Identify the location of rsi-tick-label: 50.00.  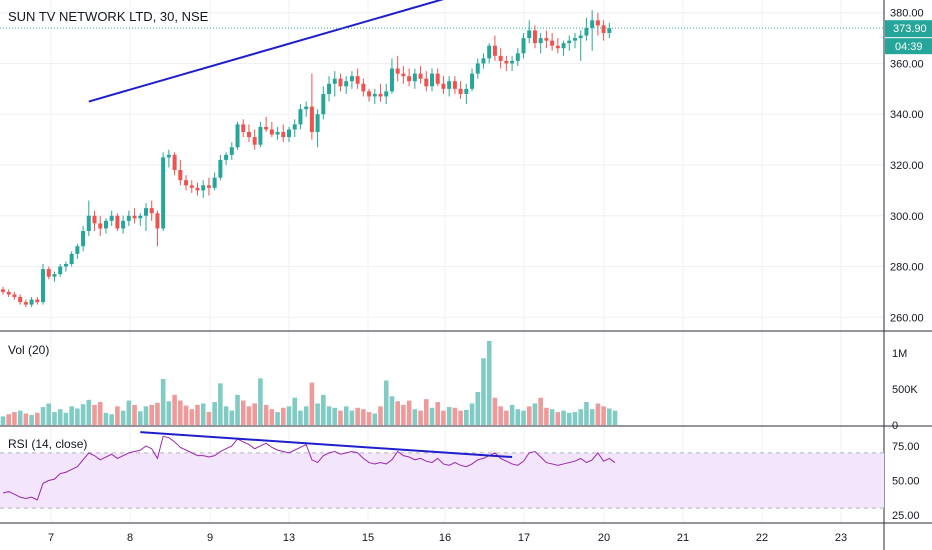
(906, 482).